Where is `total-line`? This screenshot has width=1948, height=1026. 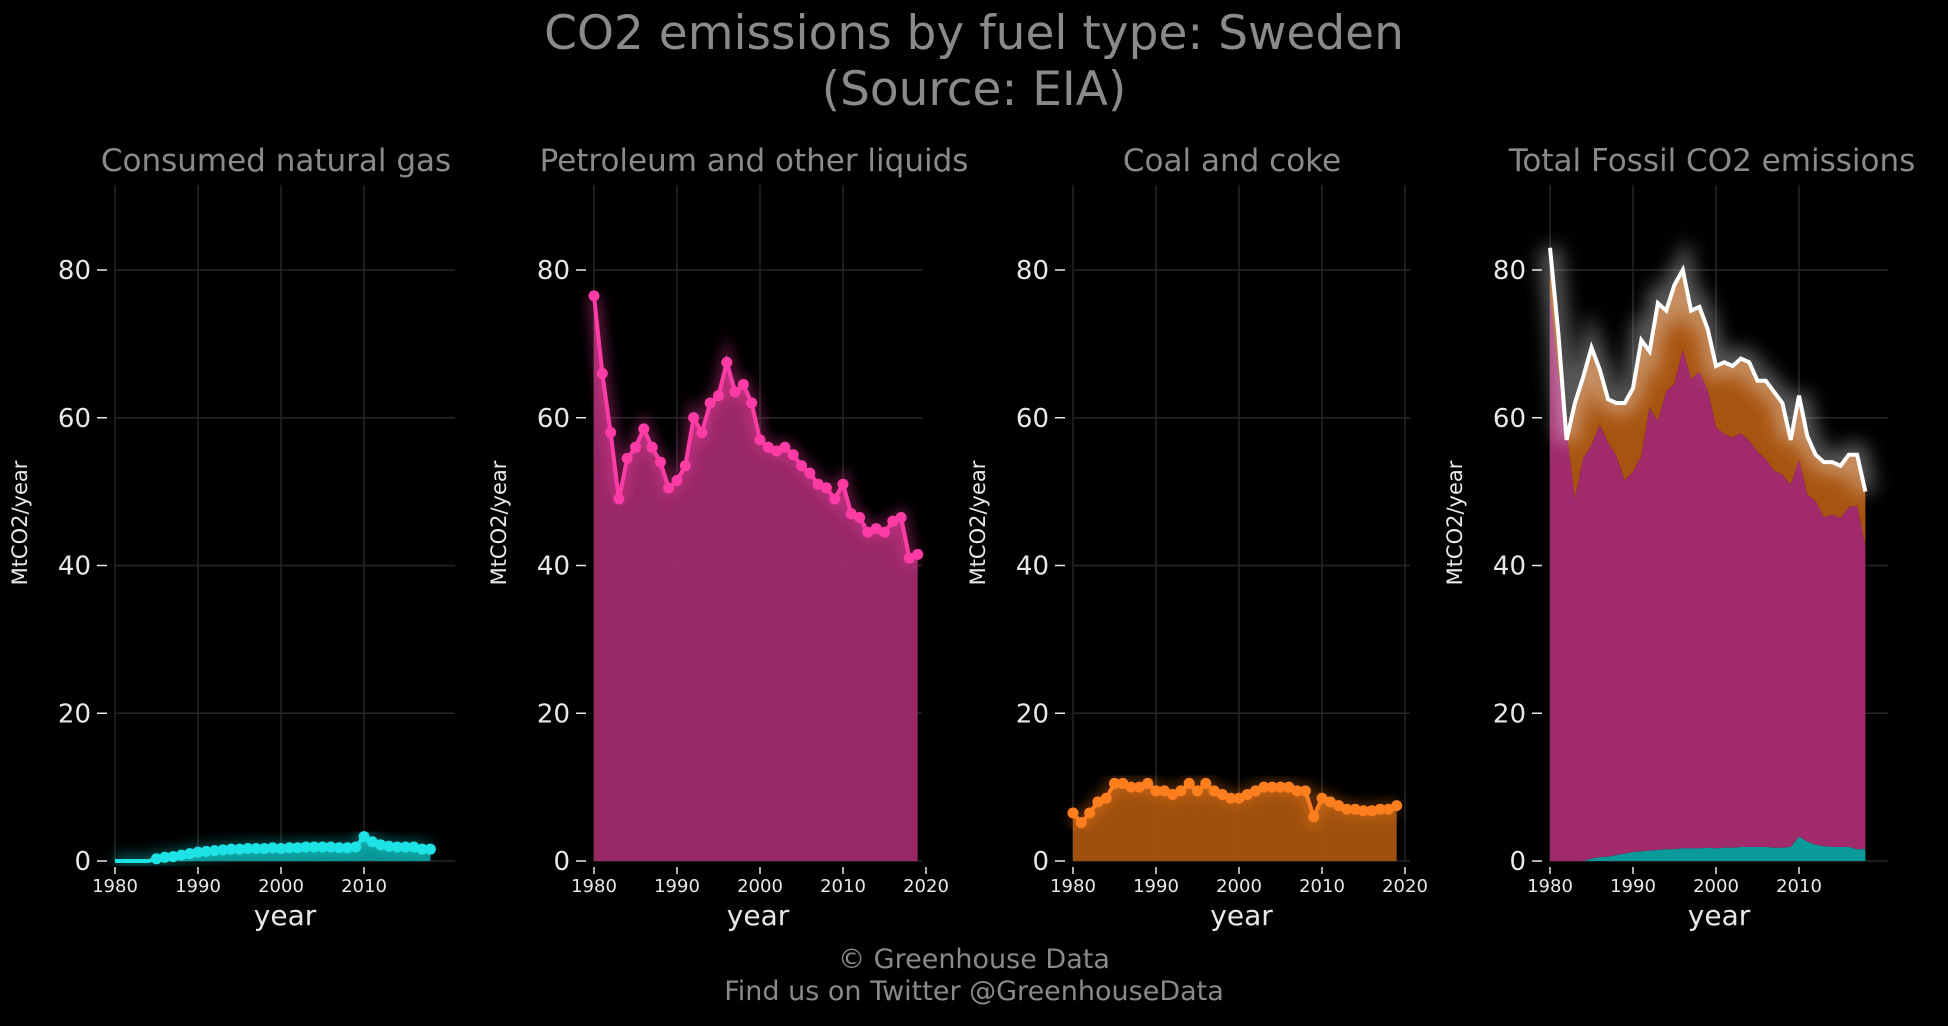
total-line is located at coordinates (1708, 370).